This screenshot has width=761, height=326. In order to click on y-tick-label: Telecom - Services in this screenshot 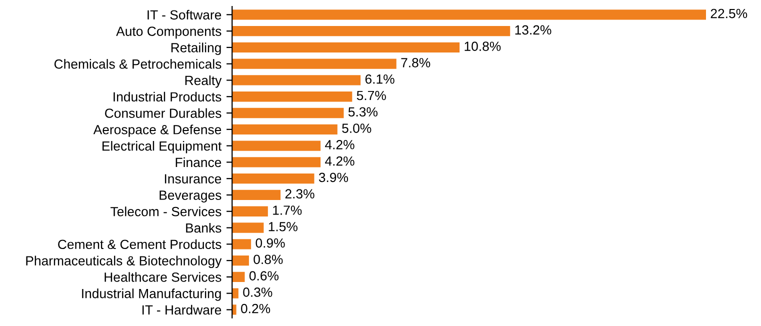, I will do `click(166, 211)`.